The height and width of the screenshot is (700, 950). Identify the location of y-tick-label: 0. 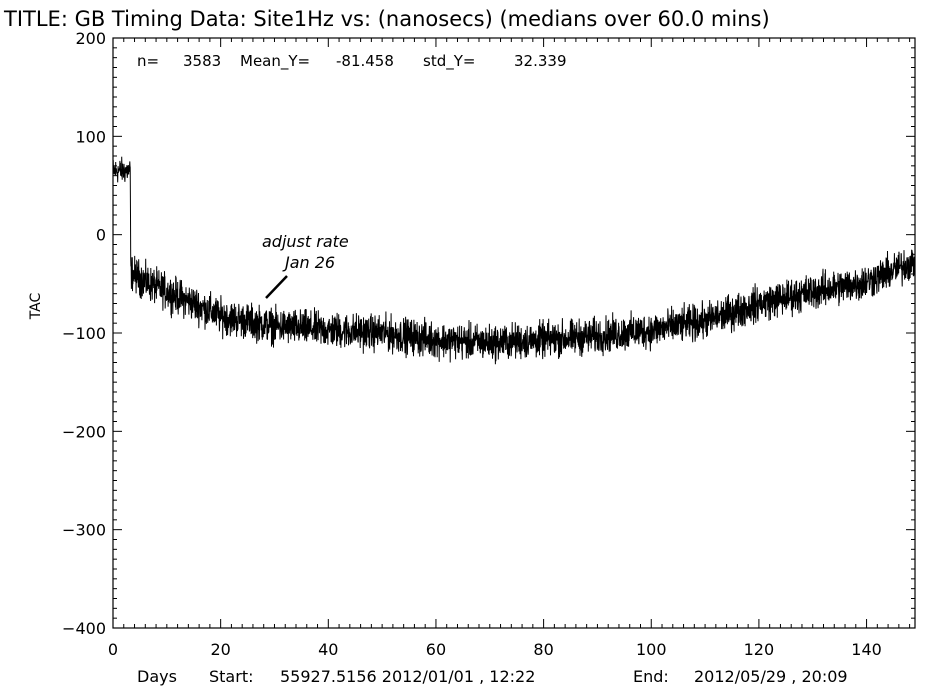
(101, 235).